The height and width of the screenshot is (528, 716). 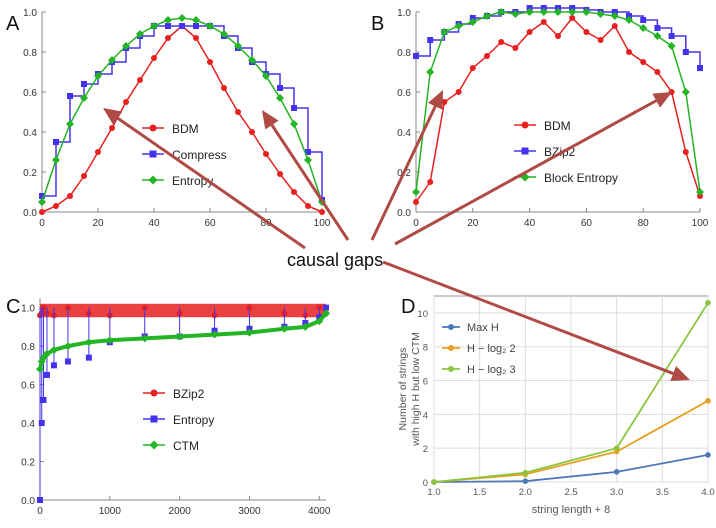 What do you see at coordinates (662, 492) in the screenshot?
I see `x-tick-label: 3.5` at bounding box center [662, 492].